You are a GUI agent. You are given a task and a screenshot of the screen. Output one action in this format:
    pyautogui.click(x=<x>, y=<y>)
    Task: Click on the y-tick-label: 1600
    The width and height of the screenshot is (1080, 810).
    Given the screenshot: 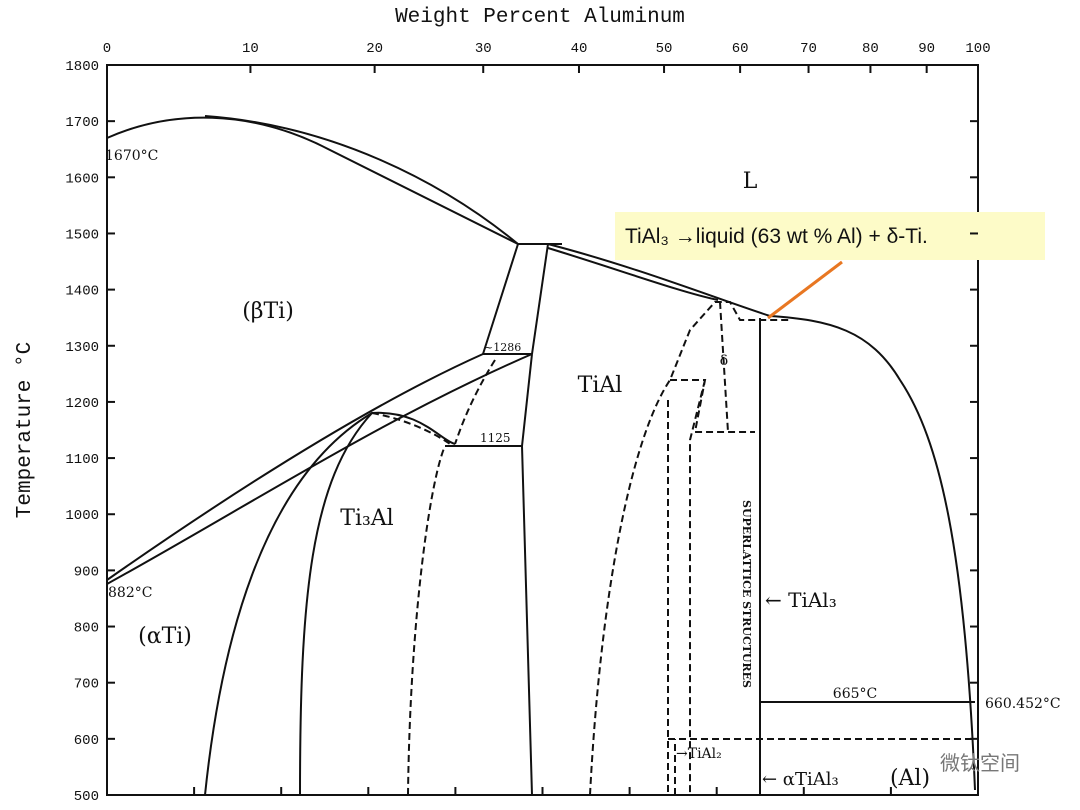 What is the action you would take?
    pyautogui.click(x=82, y=179)
    